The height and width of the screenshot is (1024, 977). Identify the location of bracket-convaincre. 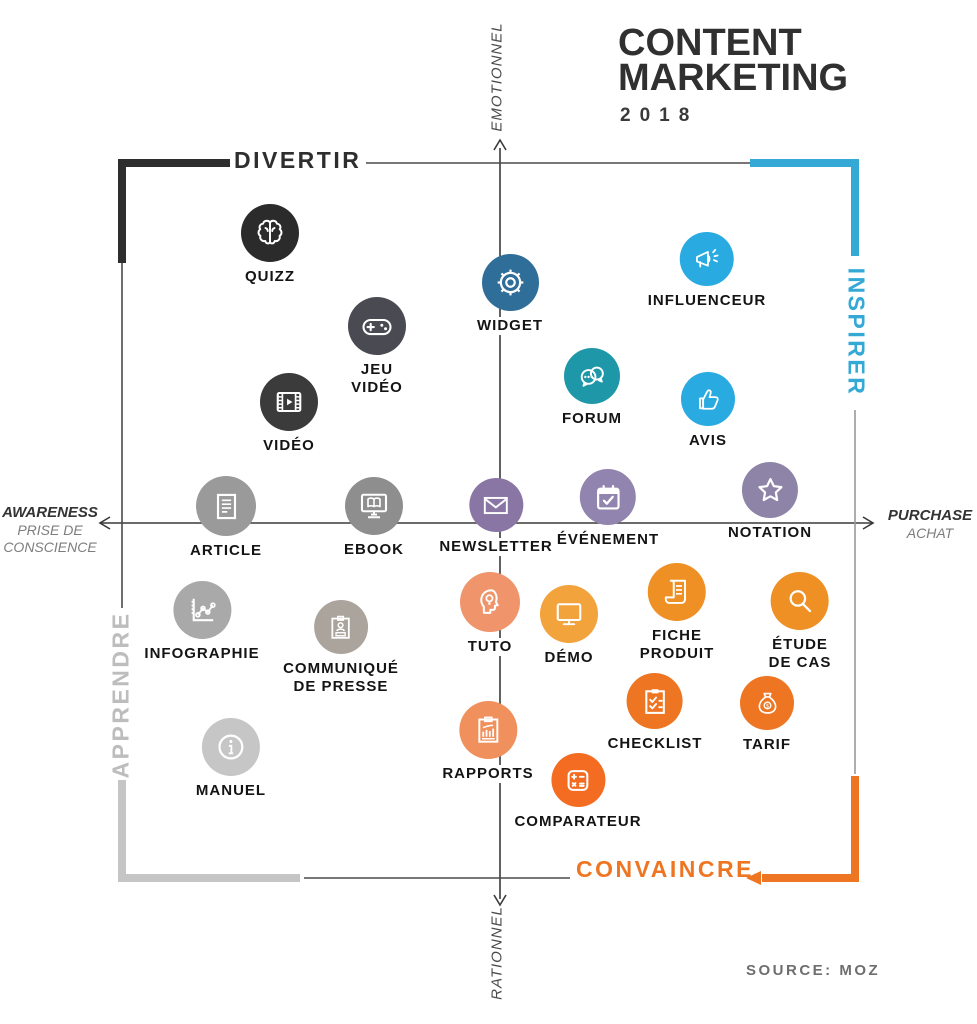
(810, 829).